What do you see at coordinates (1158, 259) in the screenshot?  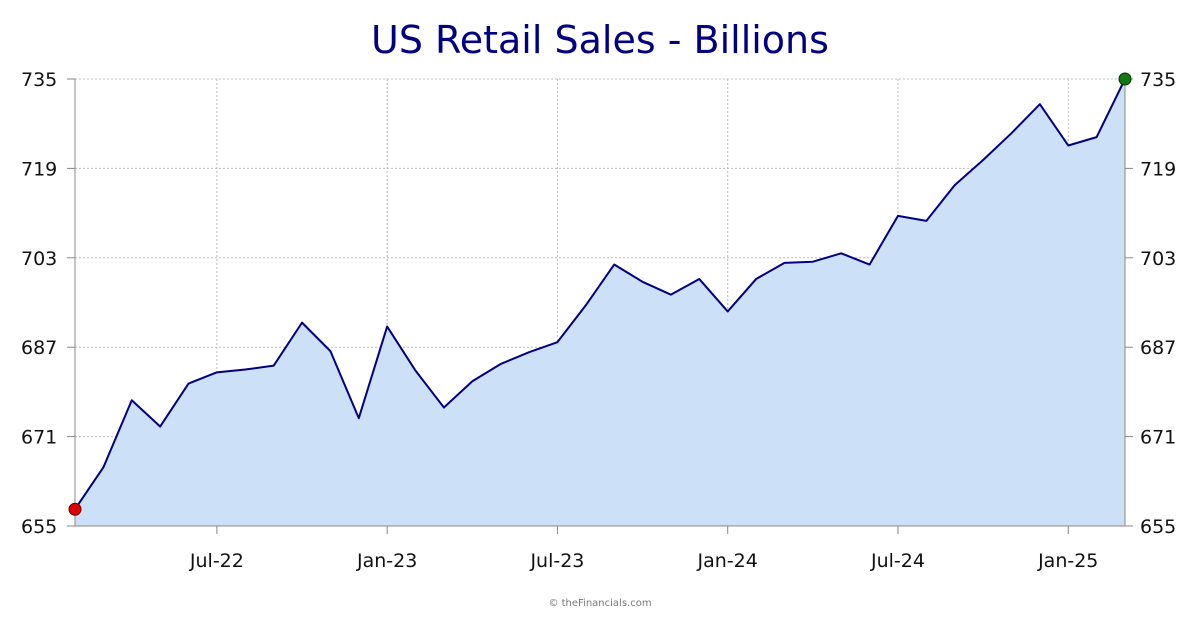 I see `y-tick-label-right: 703` at bounding box center [1158, 259].